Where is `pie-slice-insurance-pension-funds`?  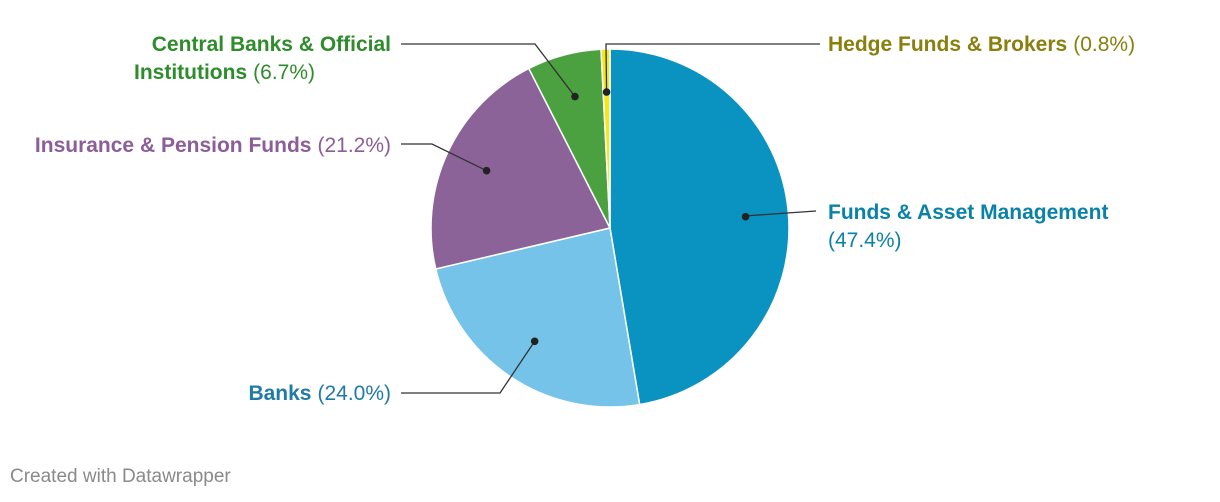 pie-slice-insurance-pension-funds is located at coordinates (521, 168).